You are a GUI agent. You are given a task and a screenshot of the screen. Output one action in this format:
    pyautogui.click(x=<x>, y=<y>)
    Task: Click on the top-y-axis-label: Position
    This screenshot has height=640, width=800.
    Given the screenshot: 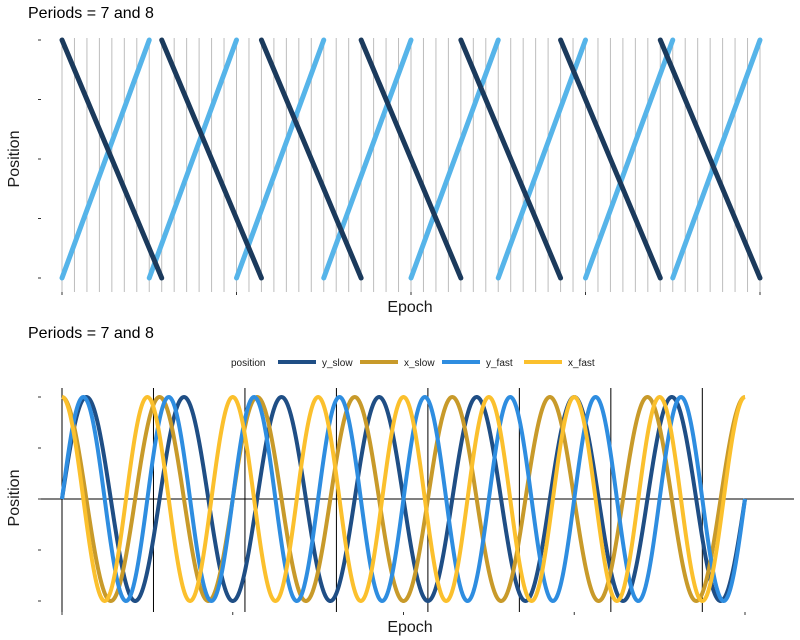 What is the action you would take?
    pyautogui.click(x=14, y=159)
    